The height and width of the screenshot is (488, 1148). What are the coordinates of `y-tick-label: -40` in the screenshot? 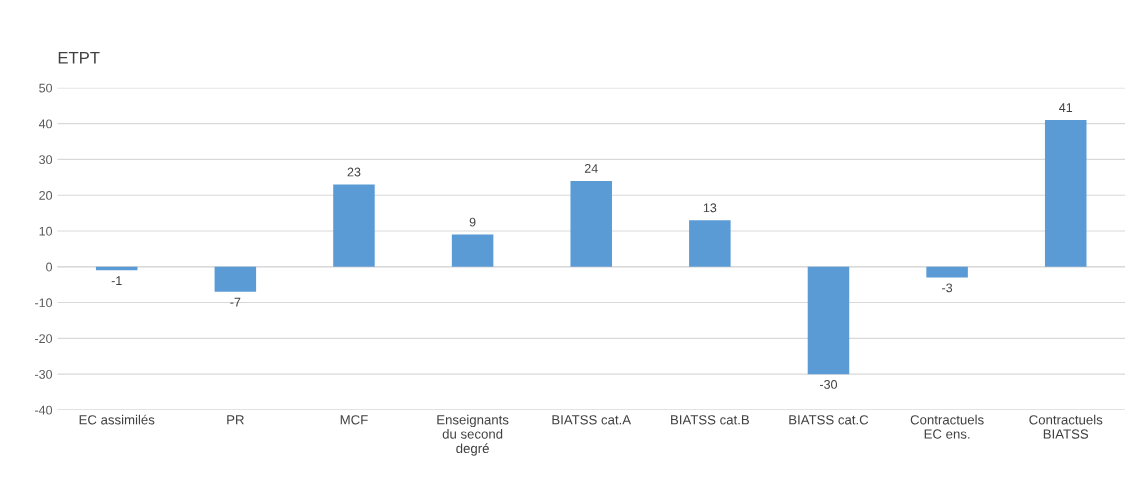 It's located at (44, 410).